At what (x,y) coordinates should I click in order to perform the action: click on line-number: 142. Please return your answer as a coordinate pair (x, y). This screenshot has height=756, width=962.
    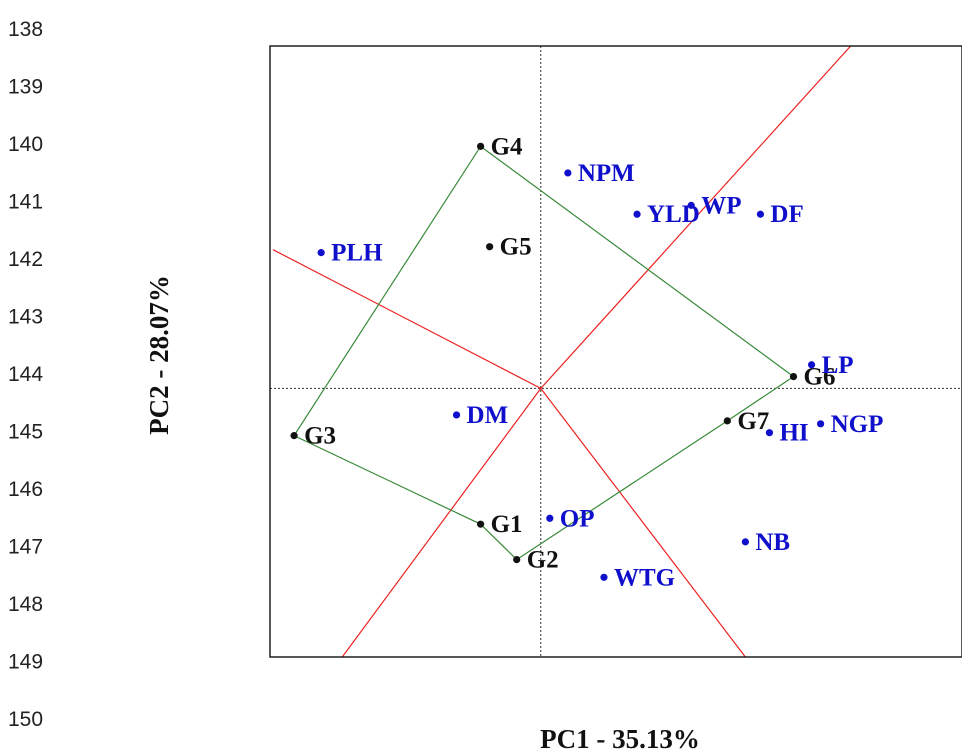
    Looking at the image, I should click on (25, 259).